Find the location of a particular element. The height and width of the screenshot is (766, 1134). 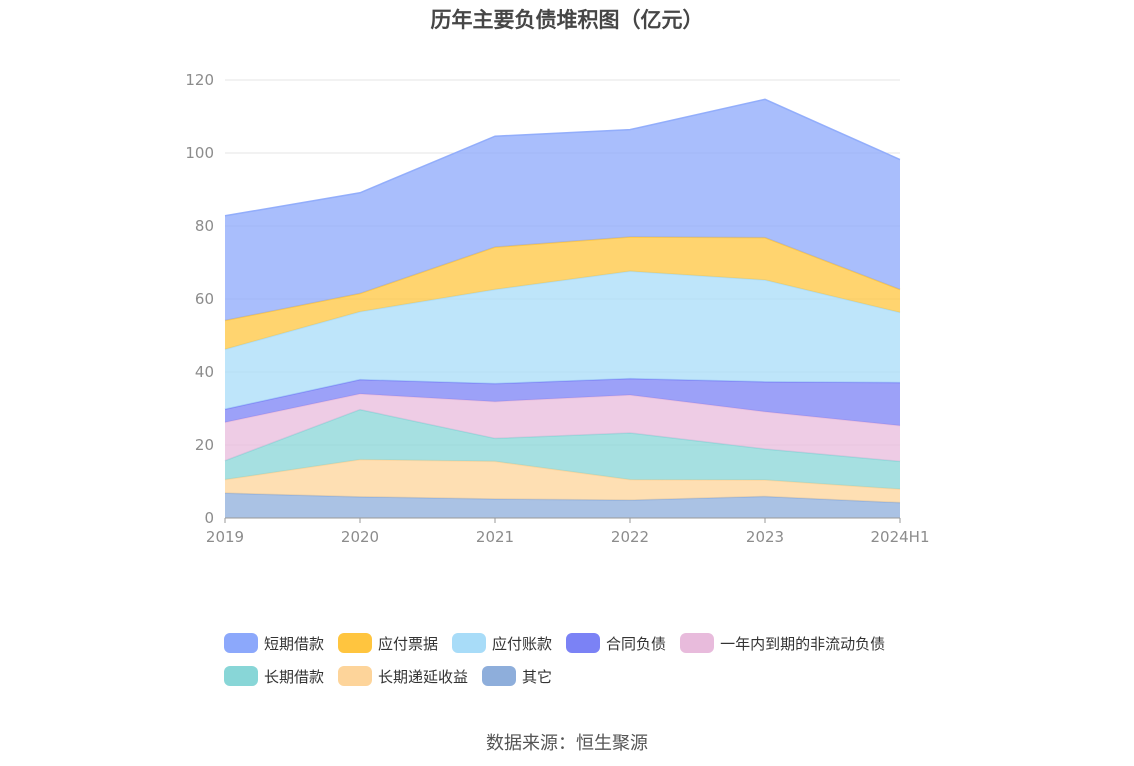

data-source: 数据来源：恒生聚源 is located at coordinates (567, 743).